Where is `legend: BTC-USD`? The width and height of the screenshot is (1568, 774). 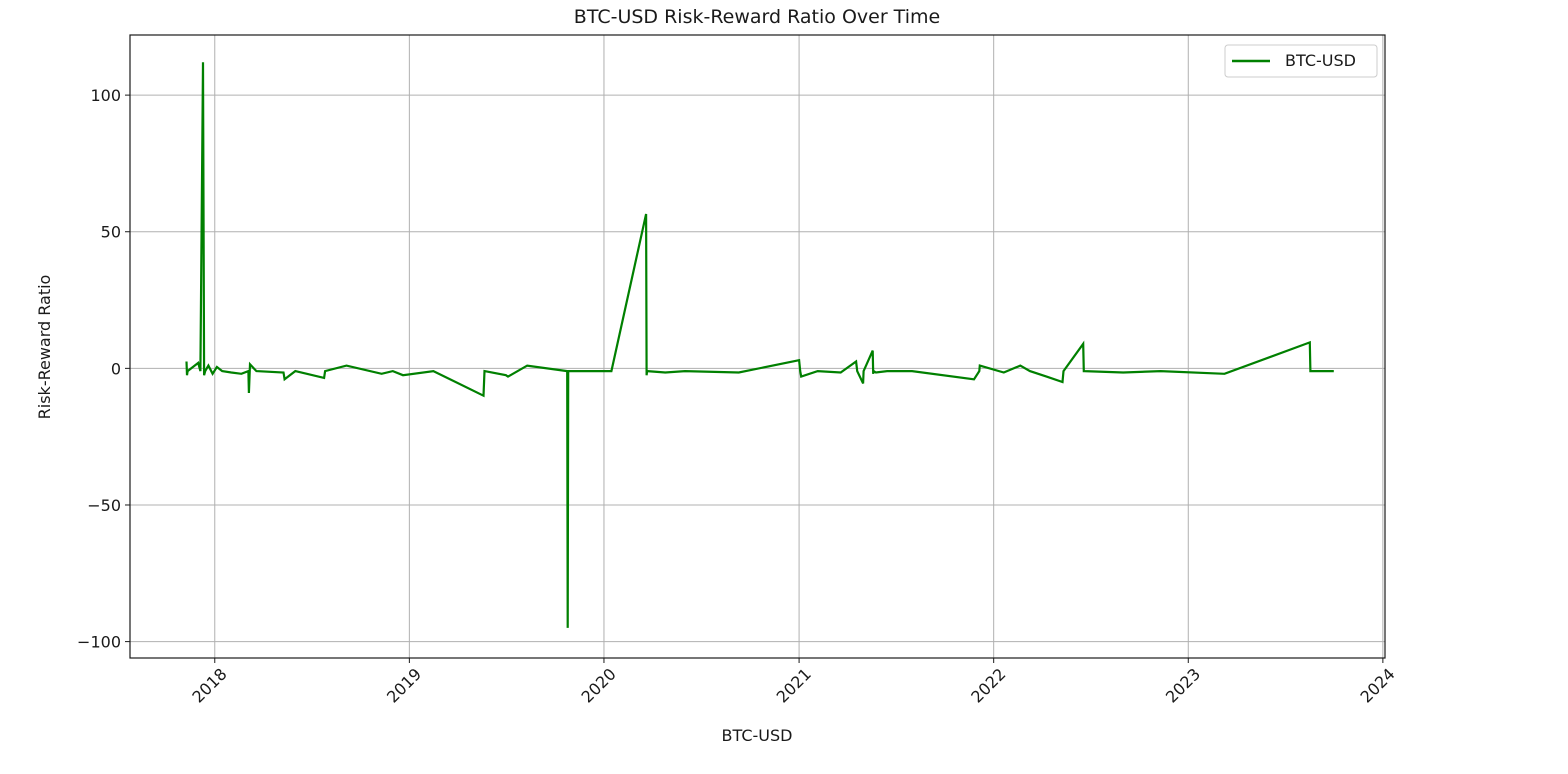 legend: BTC-USD is located at coordinates (1301, 61).